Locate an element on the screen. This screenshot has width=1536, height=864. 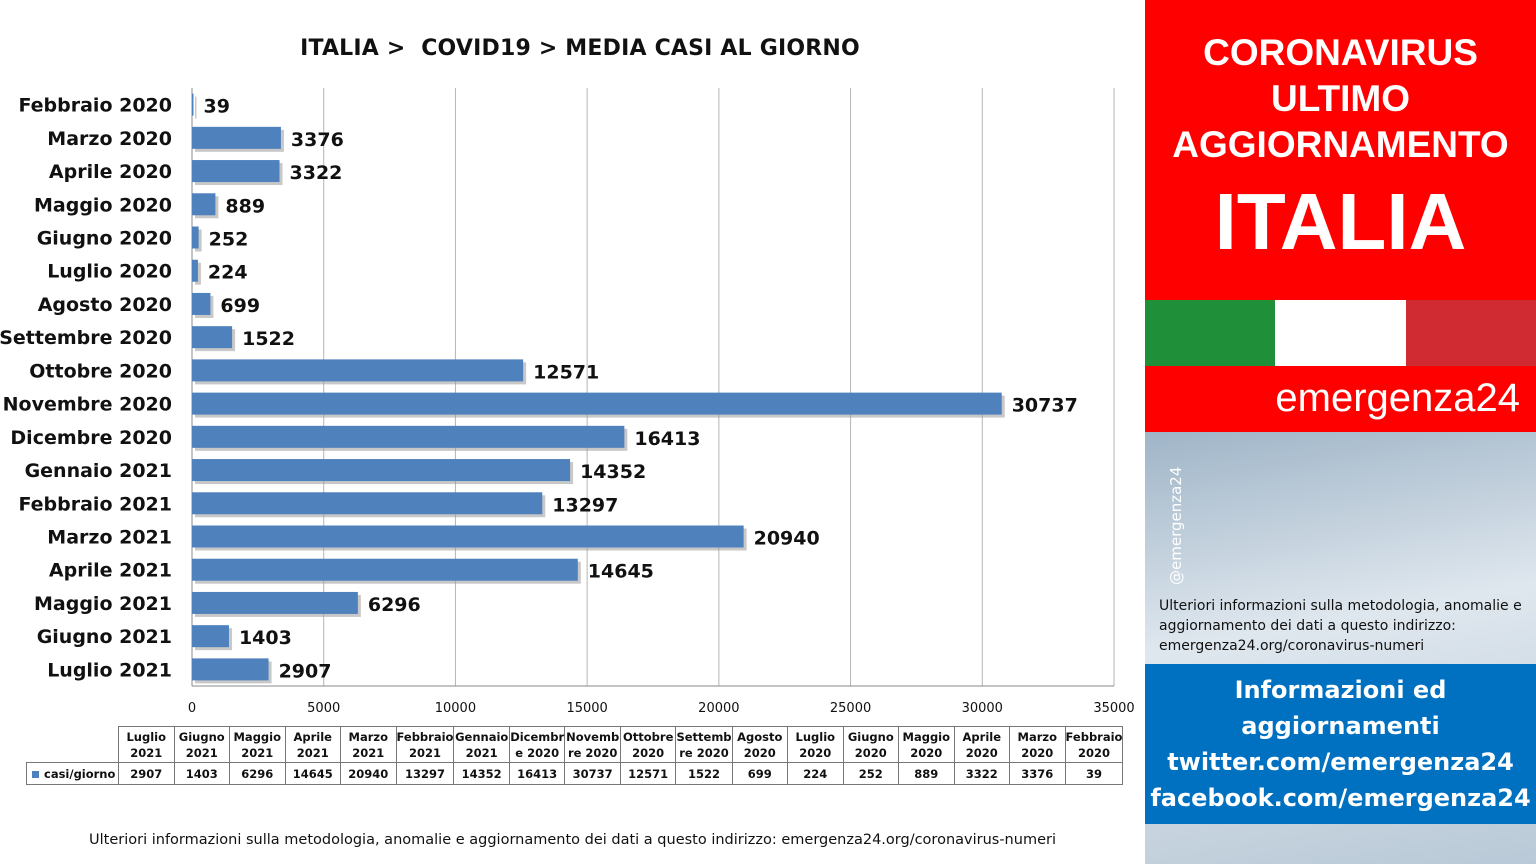
data-label: 14352 is located at coordinates (613, 472).